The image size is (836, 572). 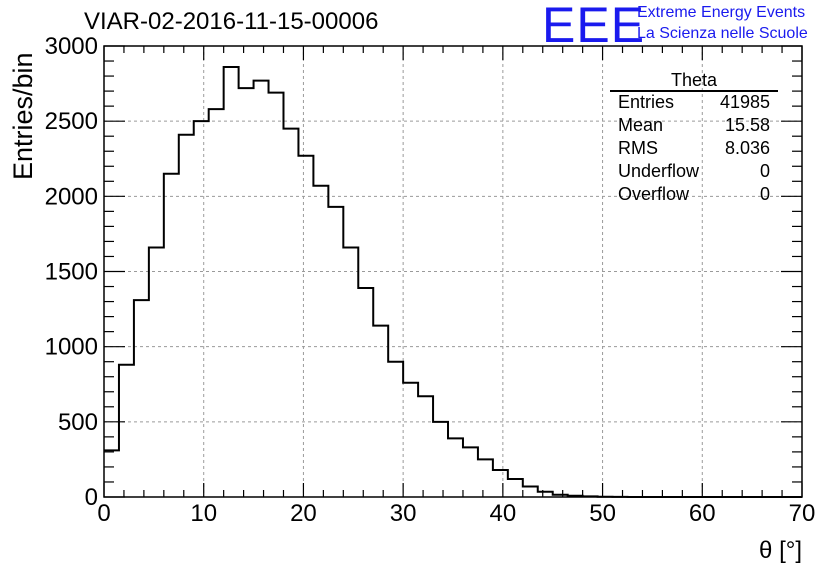 I want to click on chart-title: VIAR-02-2016-11-15-00006, so click(x=231, y=21).